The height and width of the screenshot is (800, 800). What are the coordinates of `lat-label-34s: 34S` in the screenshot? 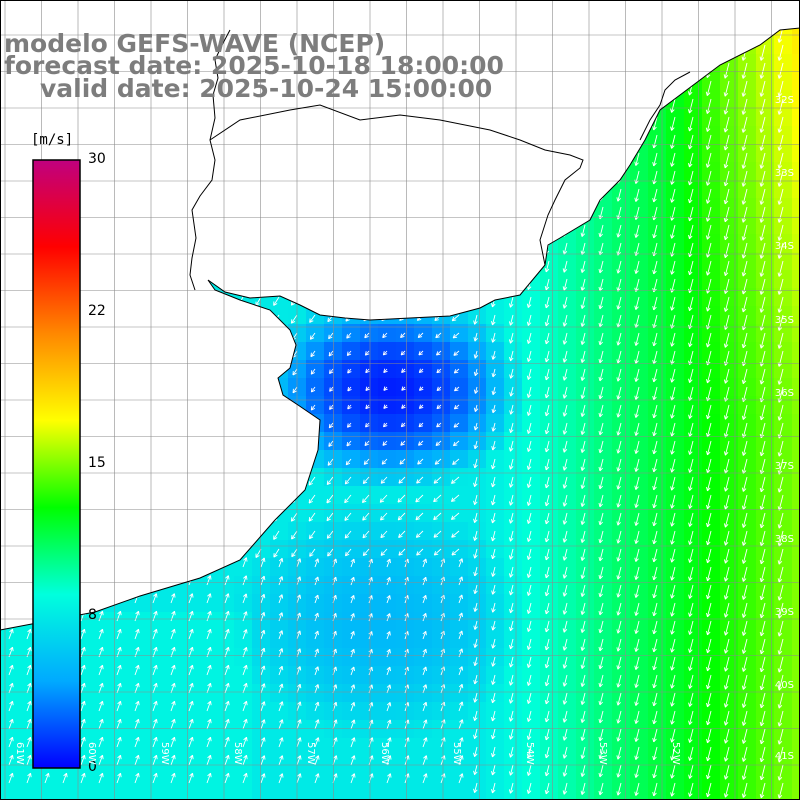 It's located at (784, 246).